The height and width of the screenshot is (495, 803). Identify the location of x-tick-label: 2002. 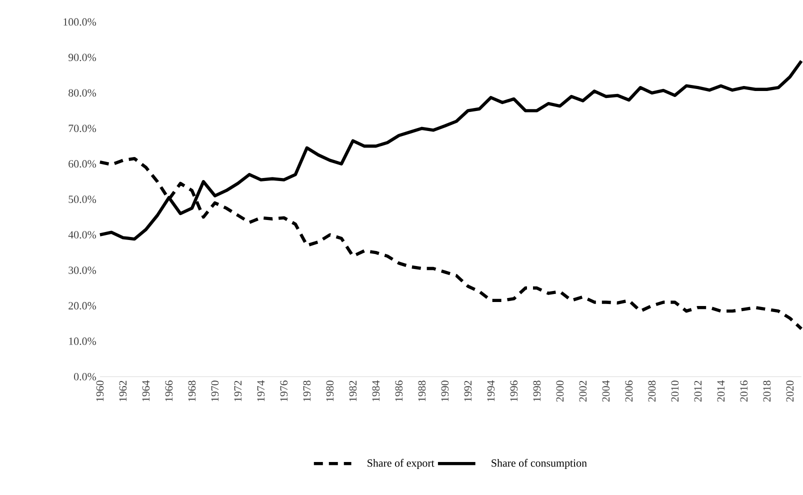
(583, 391).